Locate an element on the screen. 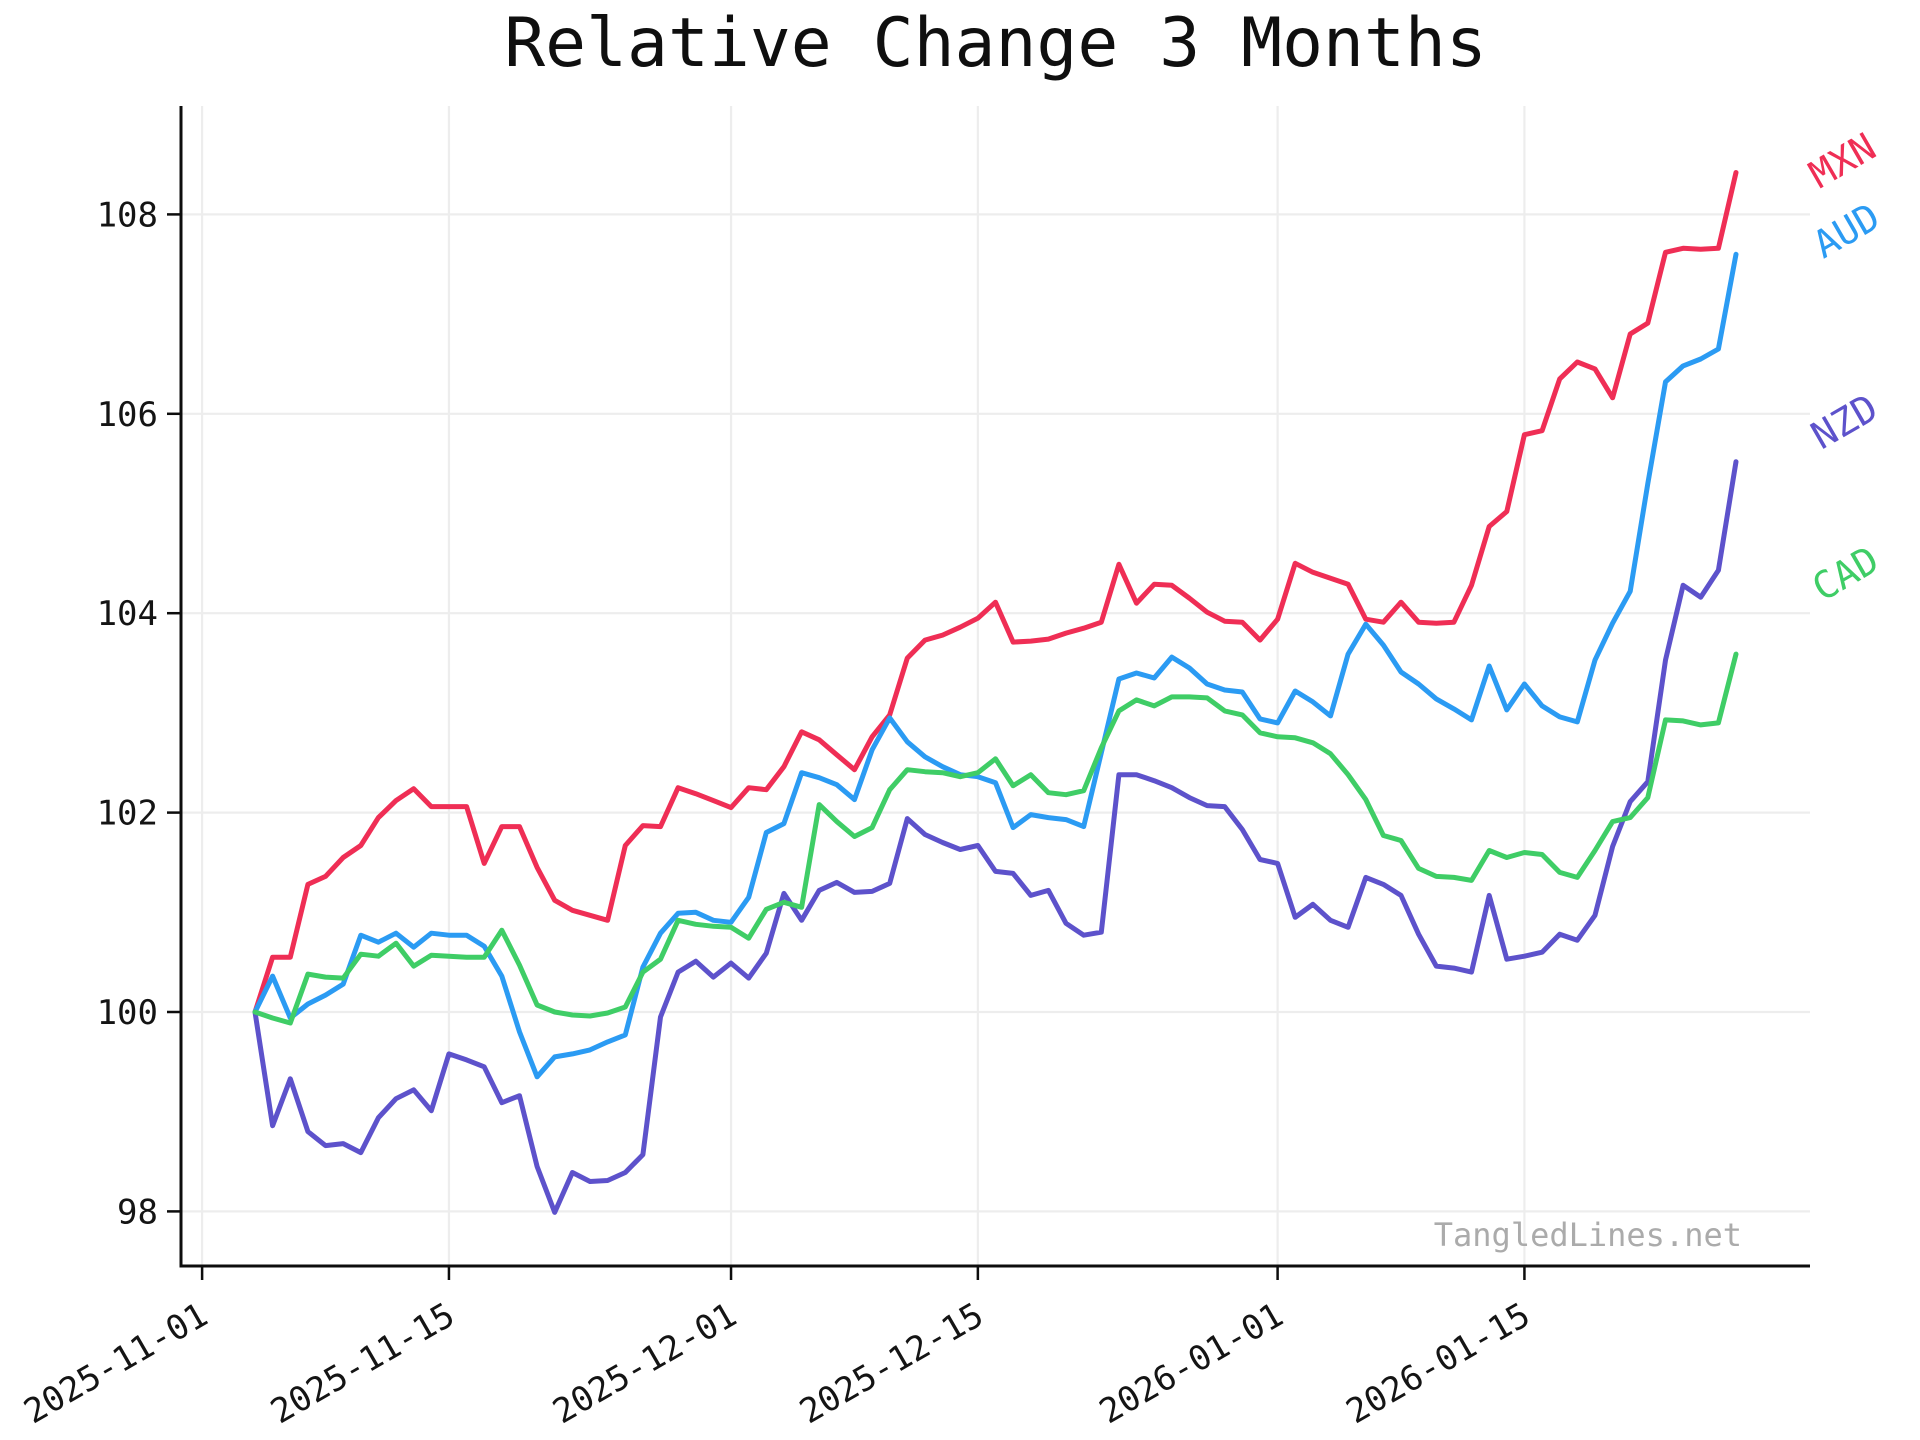  series-label-nzd: NZD is located at coordinates (1844, 422).